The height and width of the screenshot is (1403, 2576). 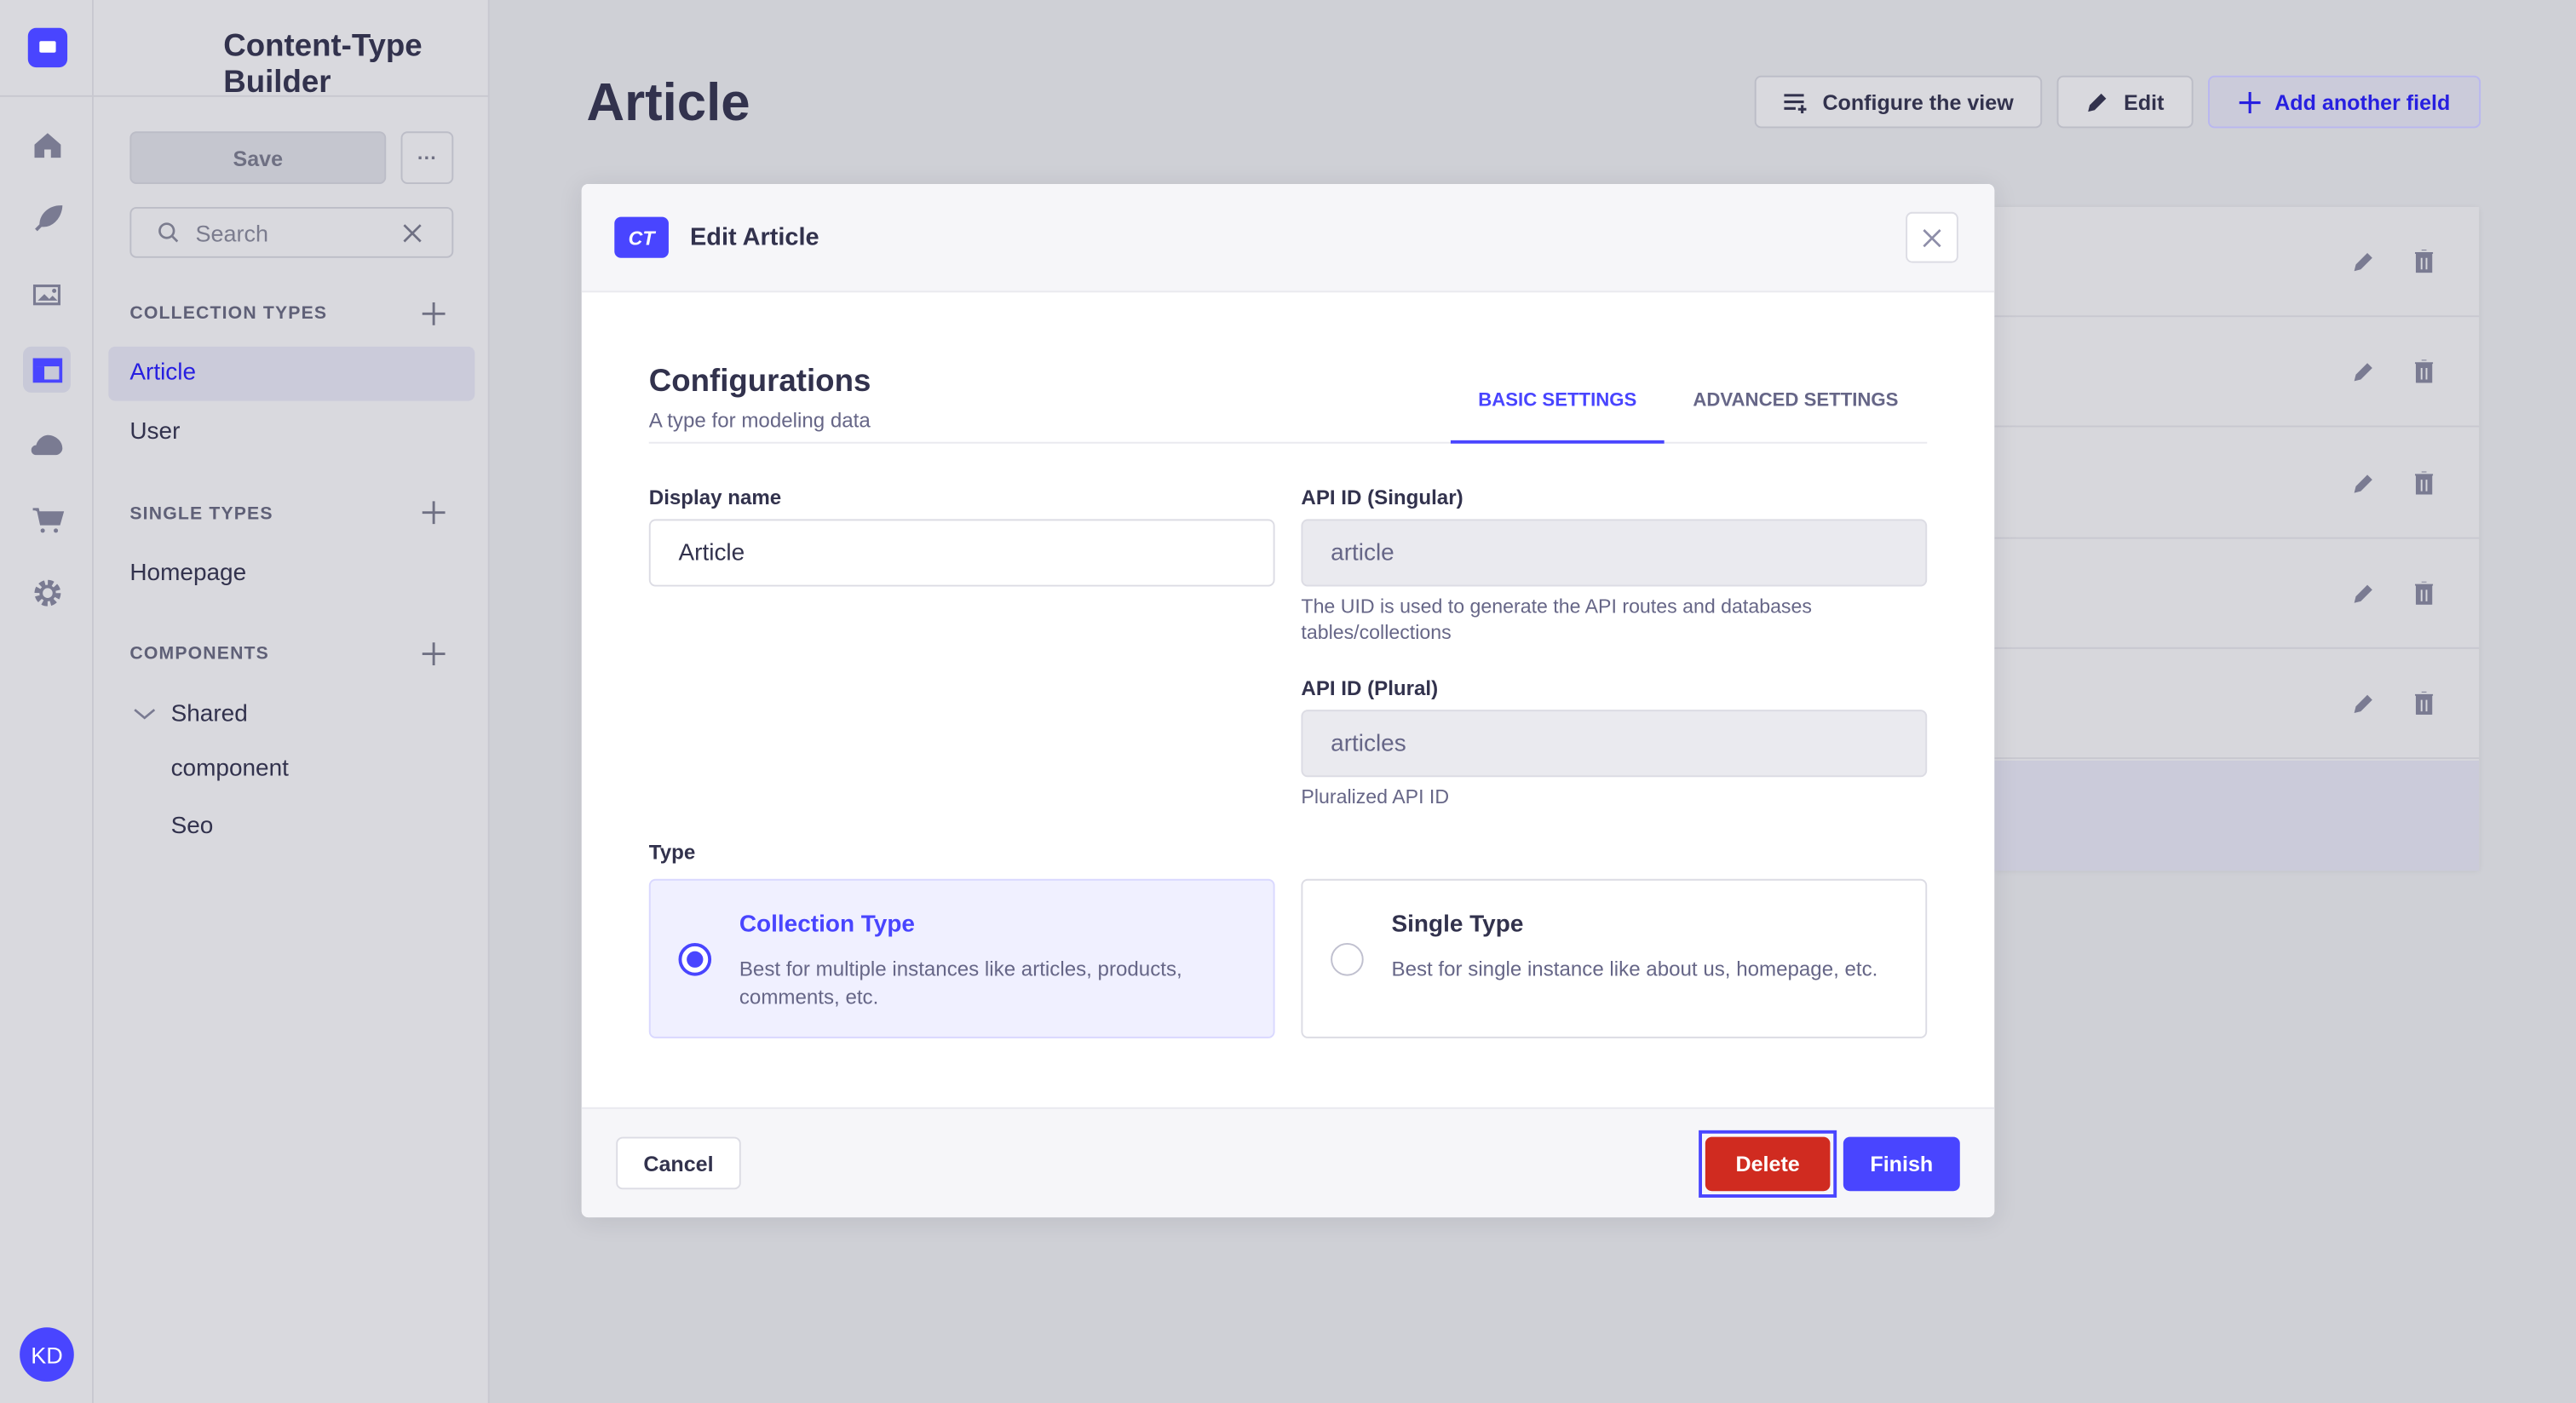 I want to click on components-heading: COMPONENTS, so click(x=199, y=653).